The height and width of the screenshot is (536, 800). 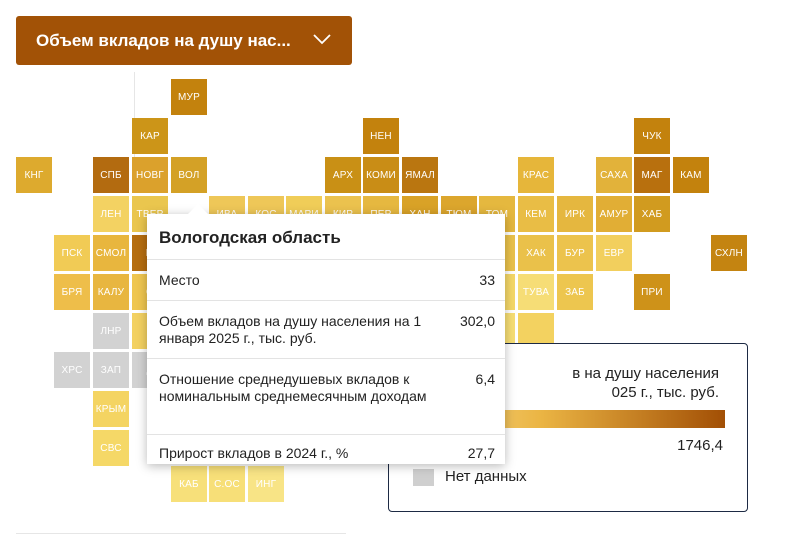 What do you see at coordinates (326, 279) in the screenshot?
I see `tooltip-row: Место 33` at bounding box center [326, 279].